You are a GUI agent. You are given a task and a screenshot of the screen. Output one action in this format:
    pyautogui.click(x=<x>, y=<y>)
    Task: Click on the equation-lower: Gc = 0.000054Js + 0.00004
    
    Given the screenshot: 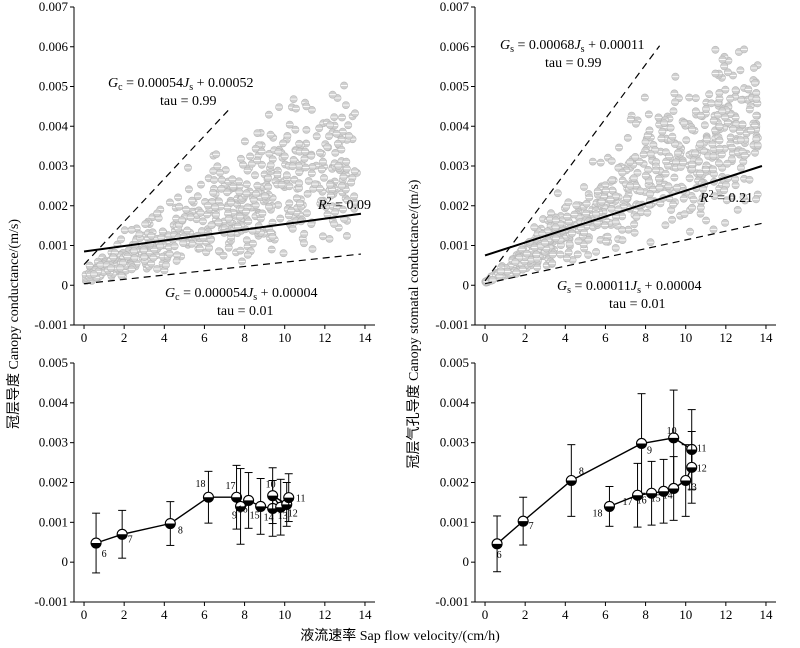 What is the action you would take?
    pyautogui.click(x=241, y=294)
    